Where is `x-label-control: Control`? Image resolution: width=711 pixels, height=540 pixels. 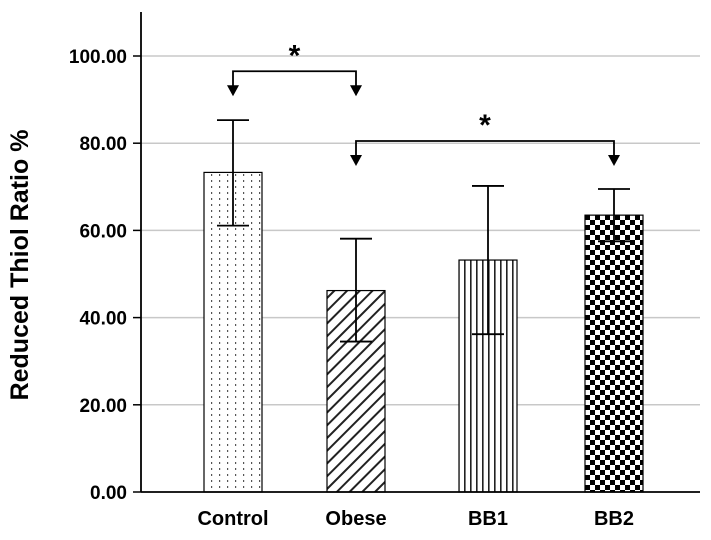 x-label-control: Control is located at coordinates (232, 519).